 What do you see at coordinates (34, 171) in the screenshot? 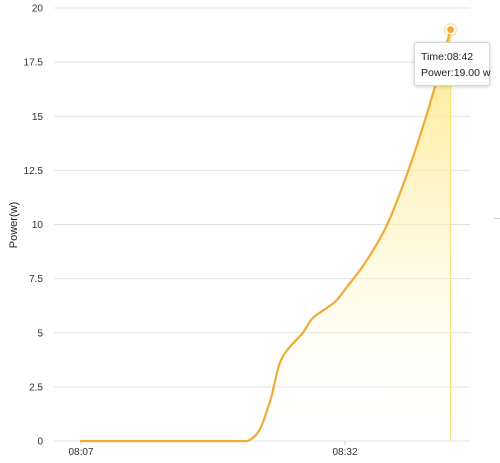
I see `y-tick-label: 12.5` at bounding box center [34, 171].